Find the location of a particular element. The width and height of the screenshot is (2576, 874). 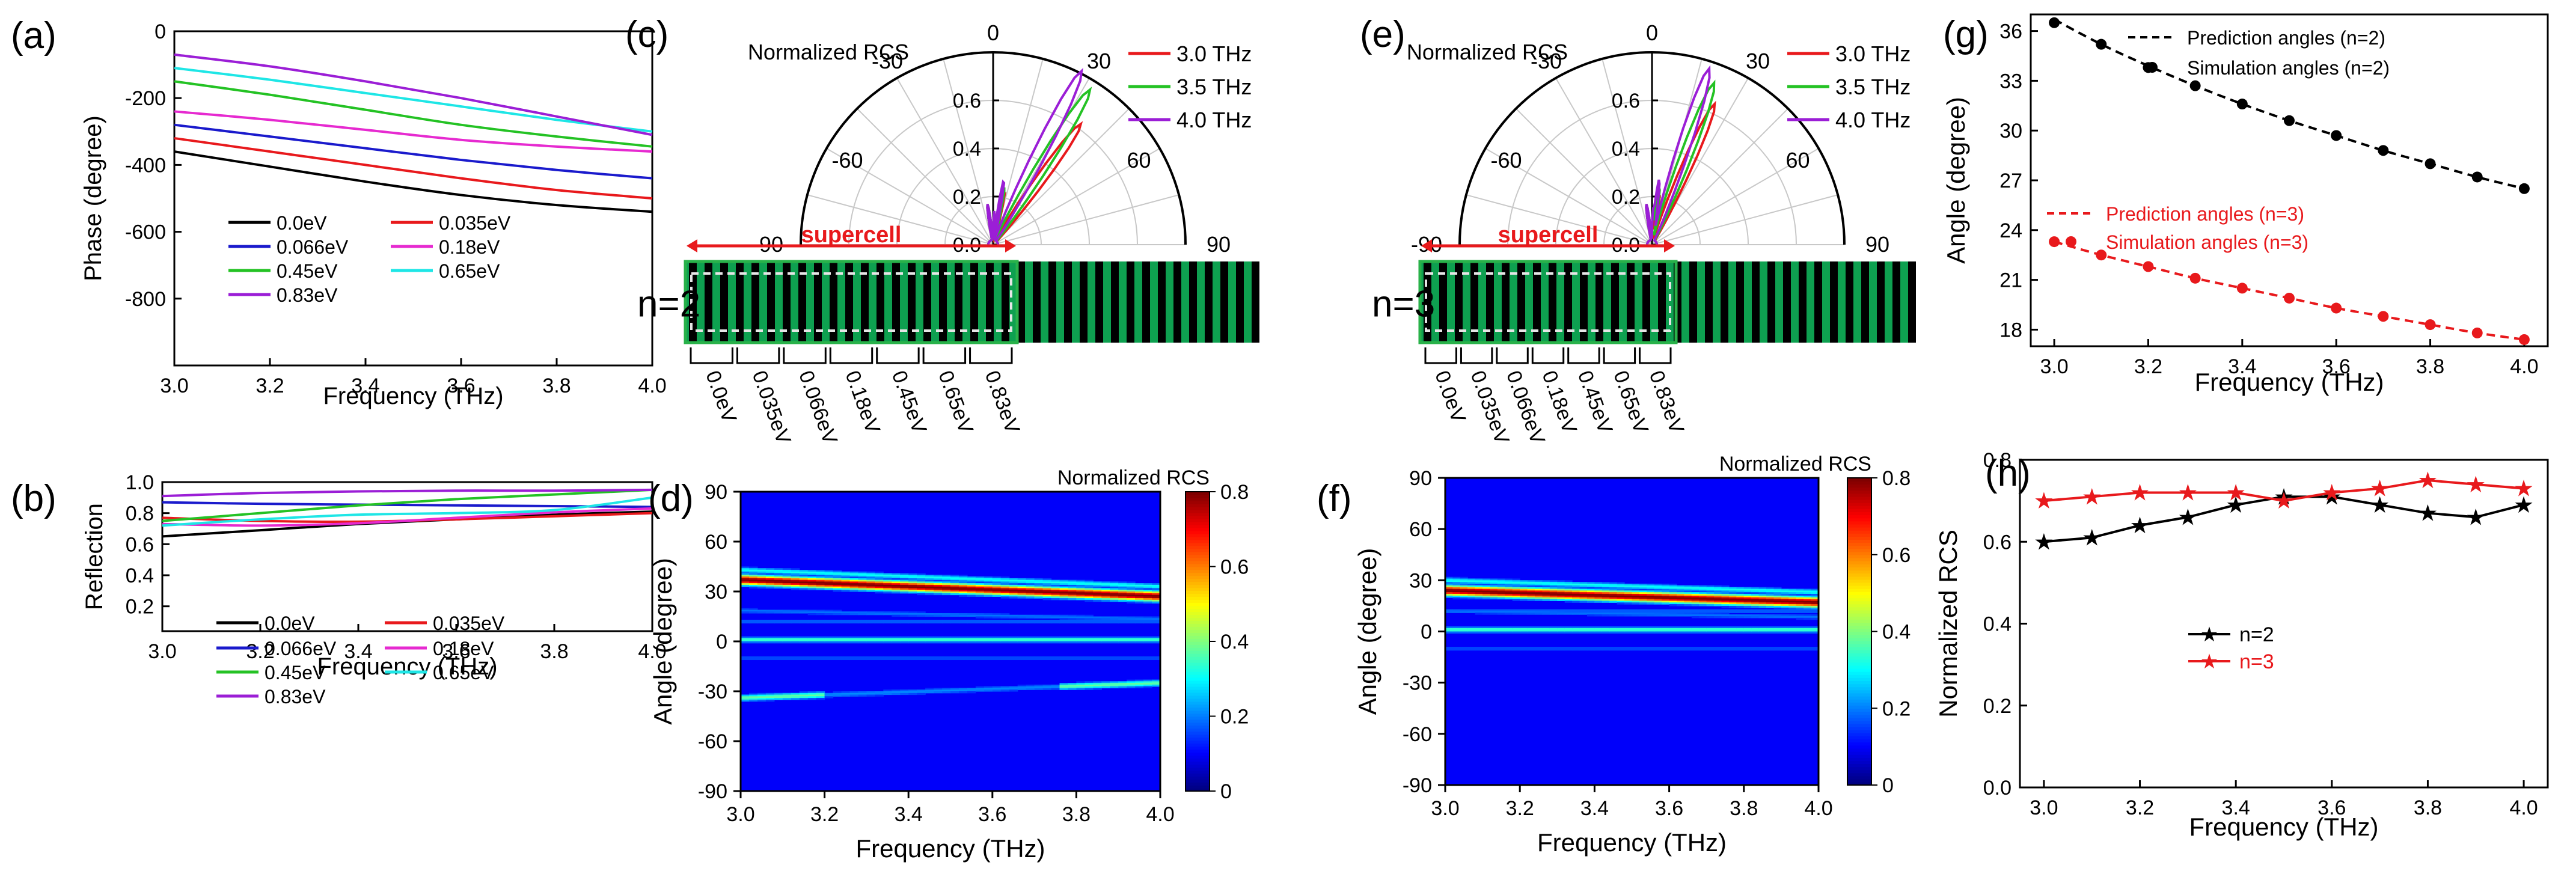

arrow-head is located at coordinates (1010, 245).